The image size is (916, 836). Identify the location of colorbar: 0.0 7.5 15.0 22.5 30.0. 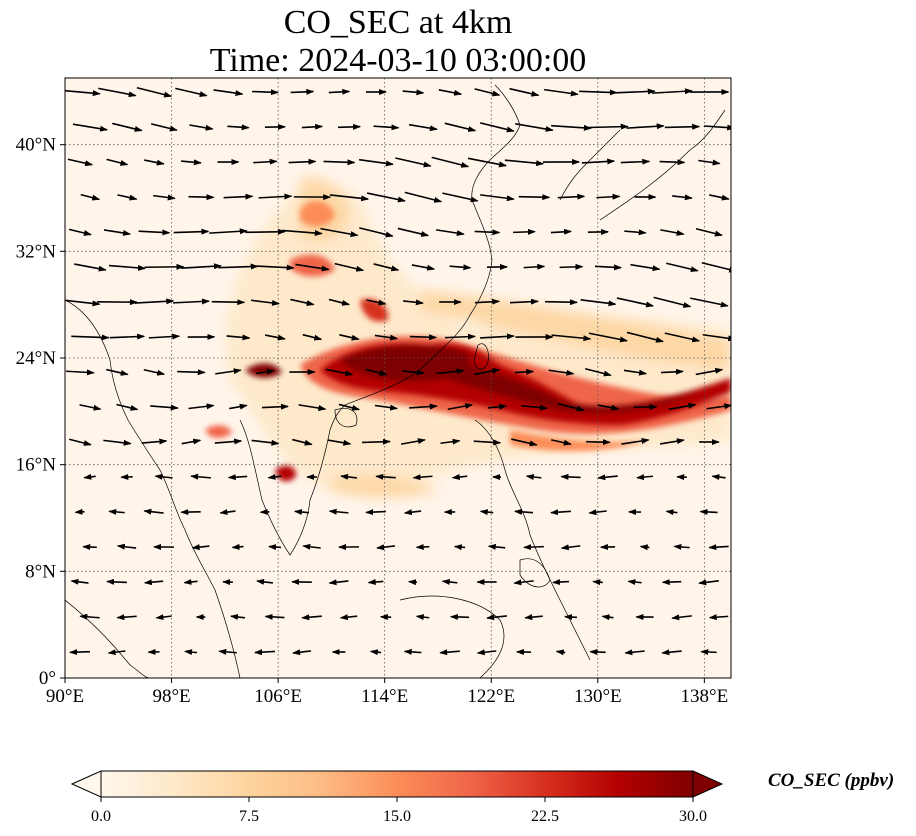
(397, 797).